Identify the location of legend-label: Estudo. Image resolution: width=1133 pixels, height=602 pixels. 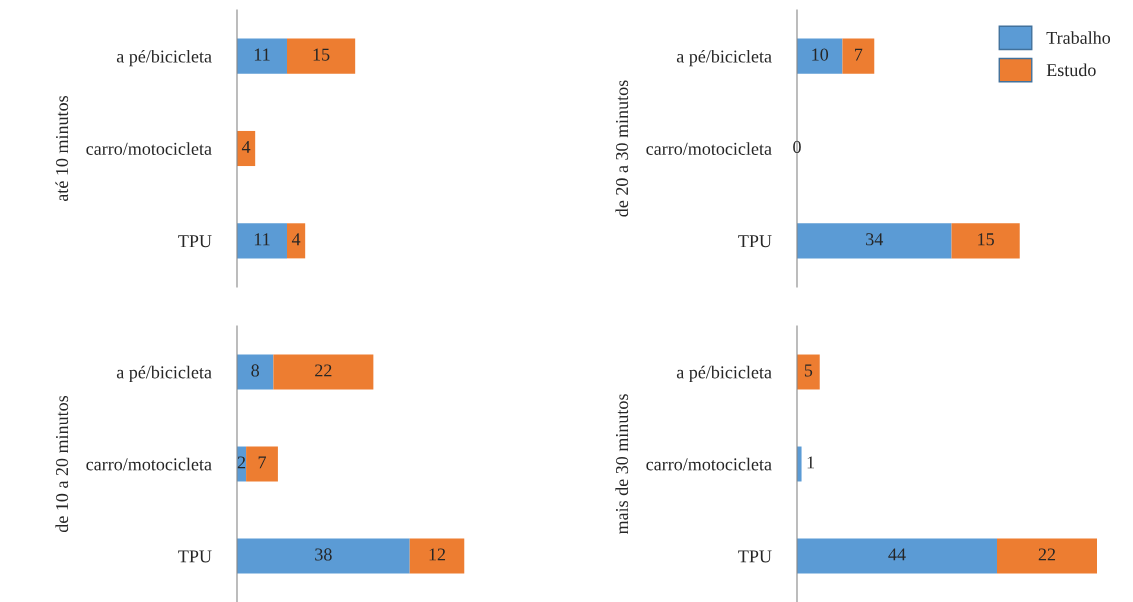
(1071, 70).